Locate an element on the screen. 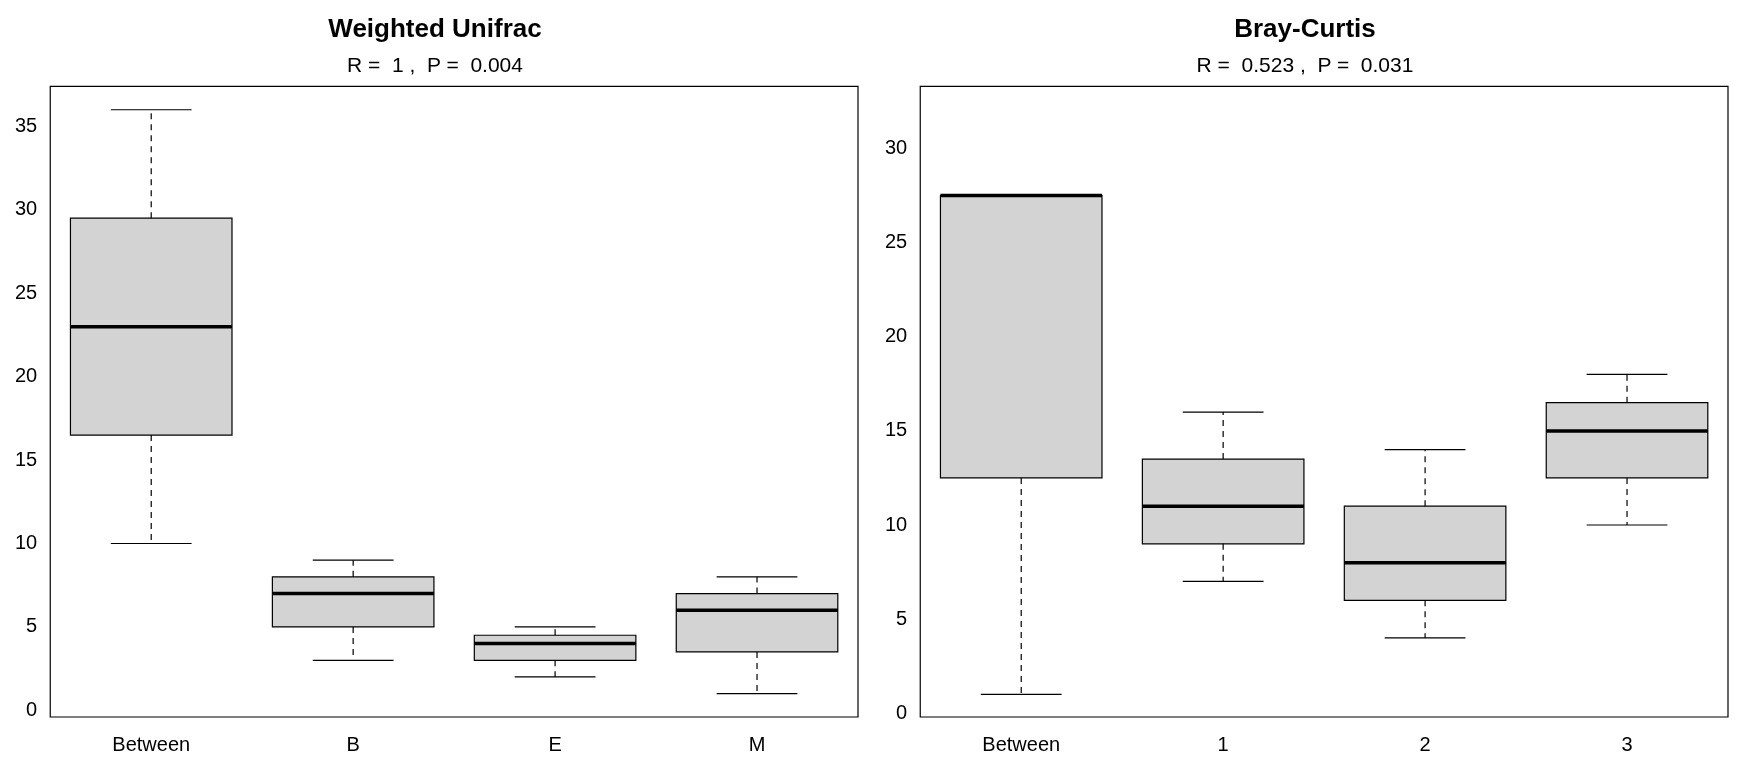 The height and width of the screenshot is (774, 1750). chart-subtitle: R = 1 , P = 0.004 is located at coordinates (435, 64).